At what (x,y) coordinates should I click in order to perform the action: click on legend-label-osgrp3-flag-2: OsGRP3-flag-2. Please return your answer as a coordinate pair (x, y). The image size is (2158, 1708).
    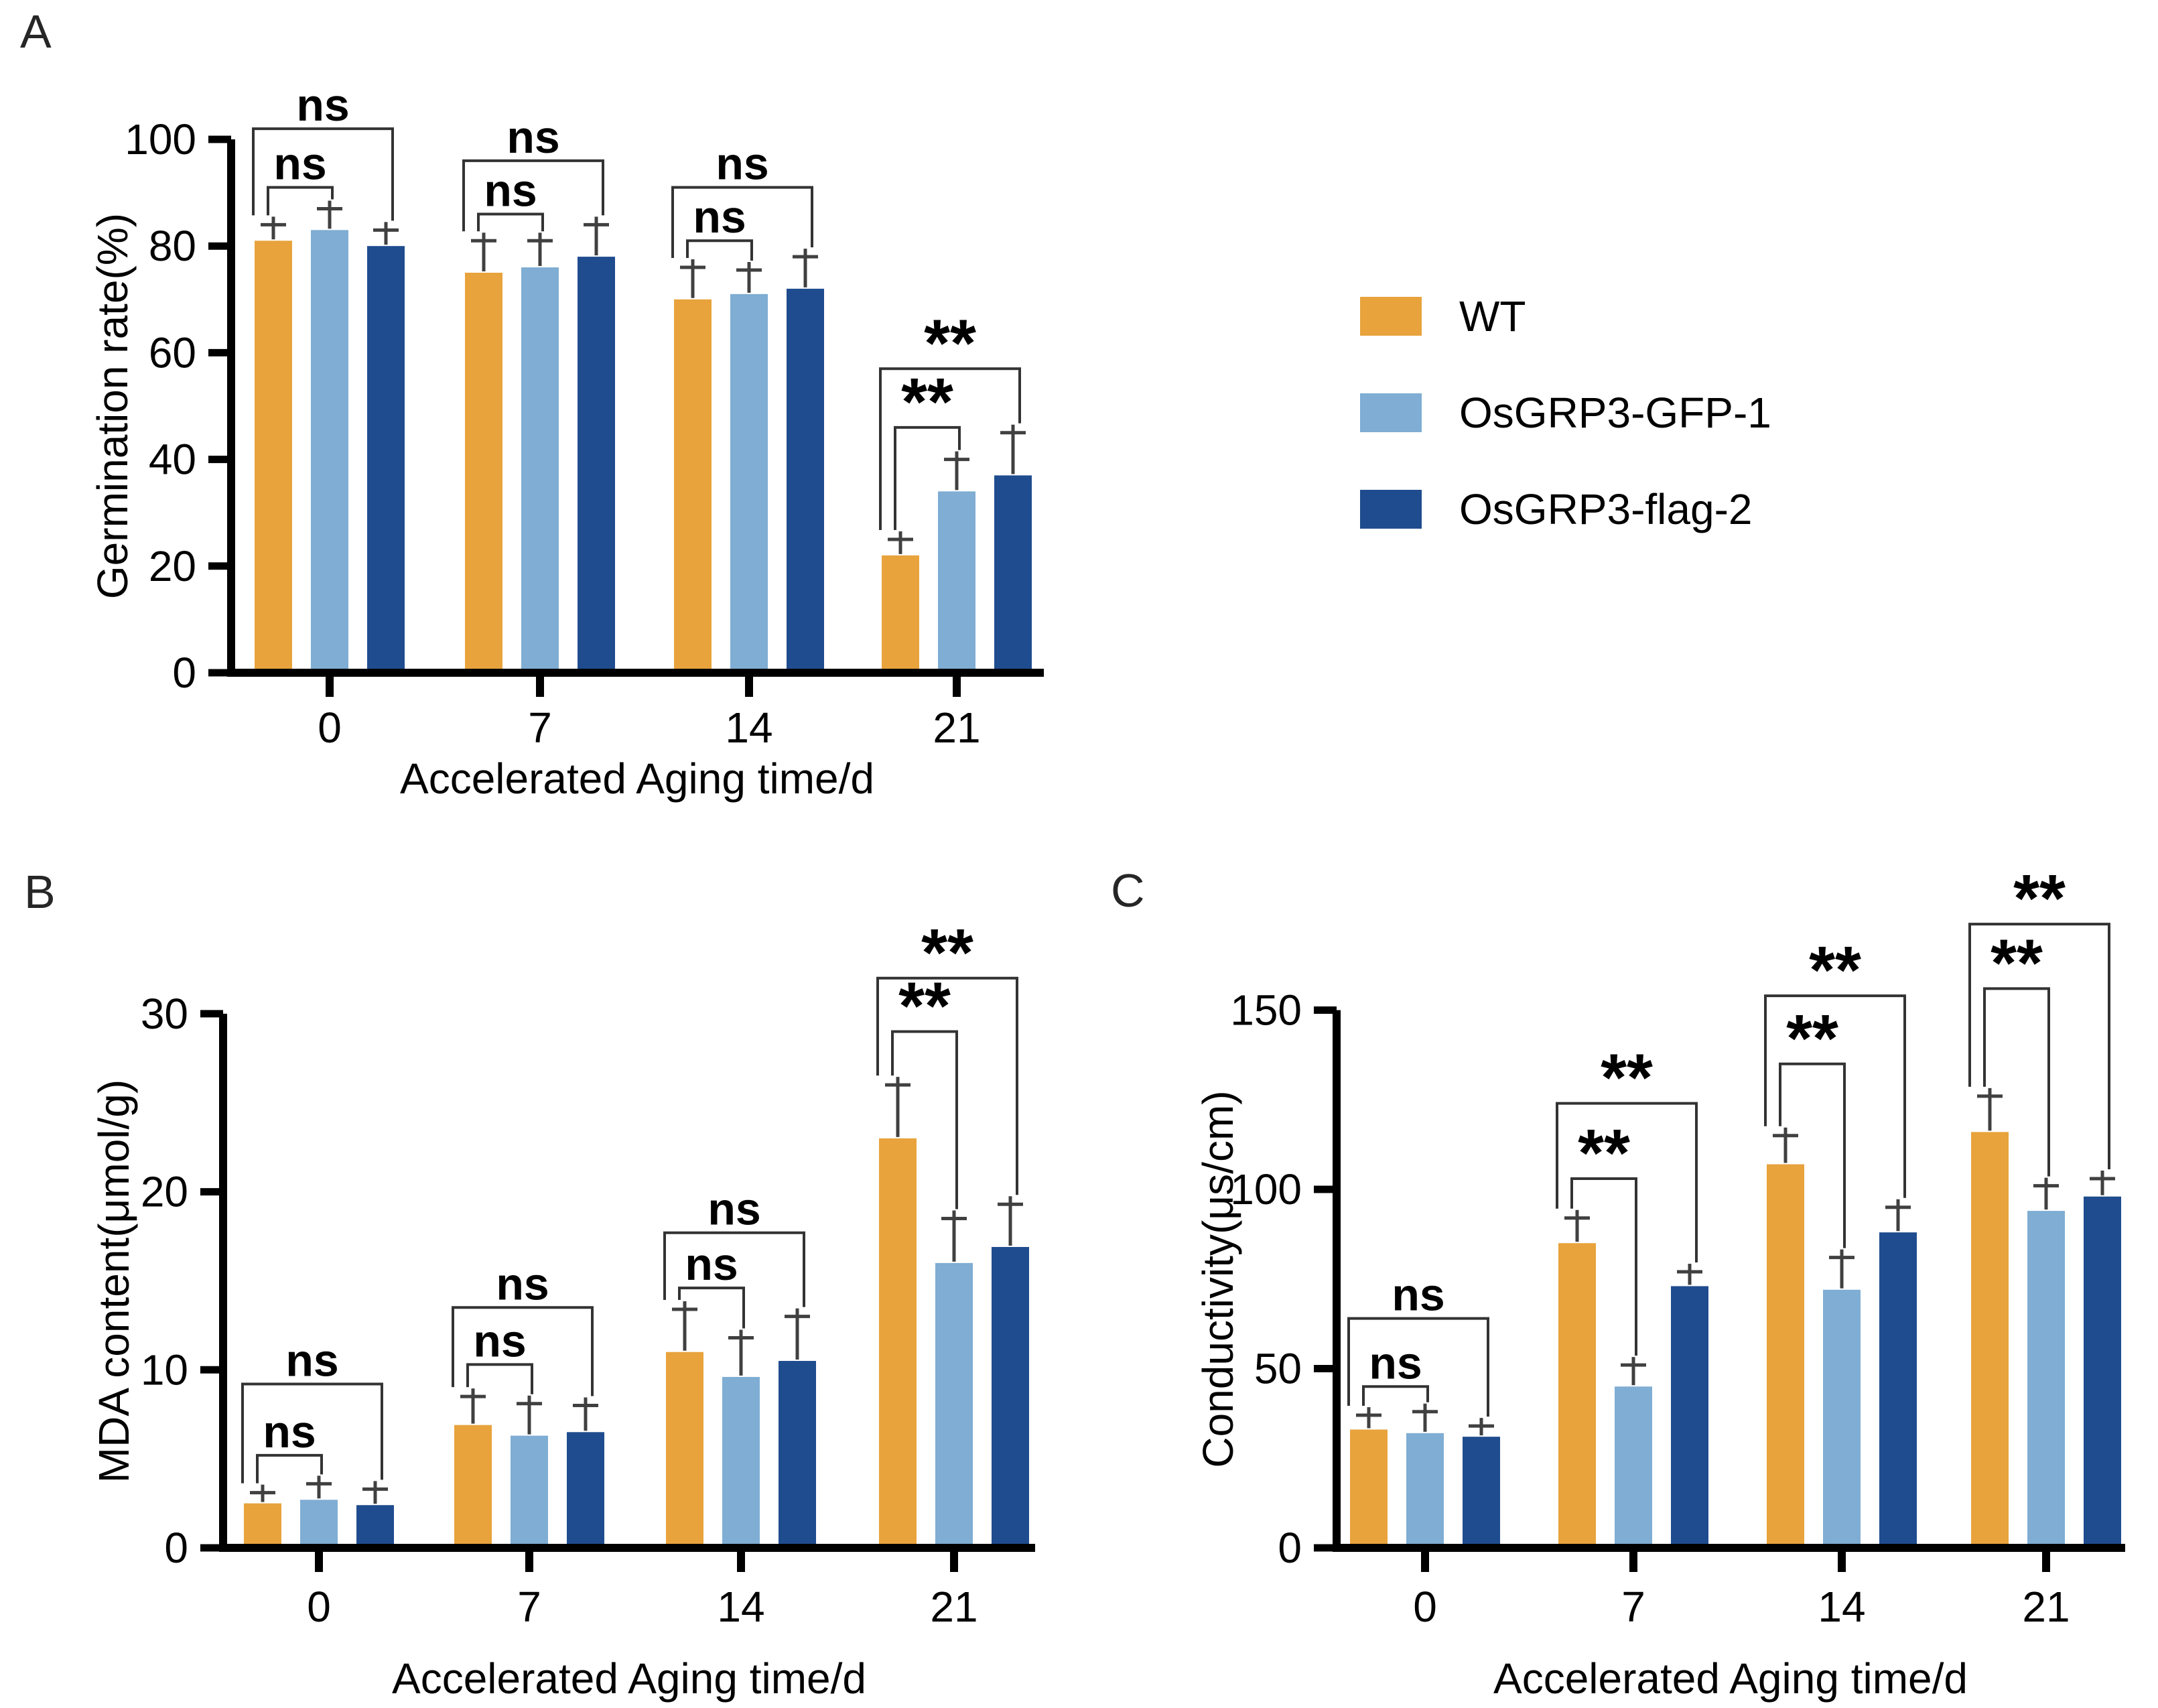
    Looking at the image, I should click on (1606, 509).